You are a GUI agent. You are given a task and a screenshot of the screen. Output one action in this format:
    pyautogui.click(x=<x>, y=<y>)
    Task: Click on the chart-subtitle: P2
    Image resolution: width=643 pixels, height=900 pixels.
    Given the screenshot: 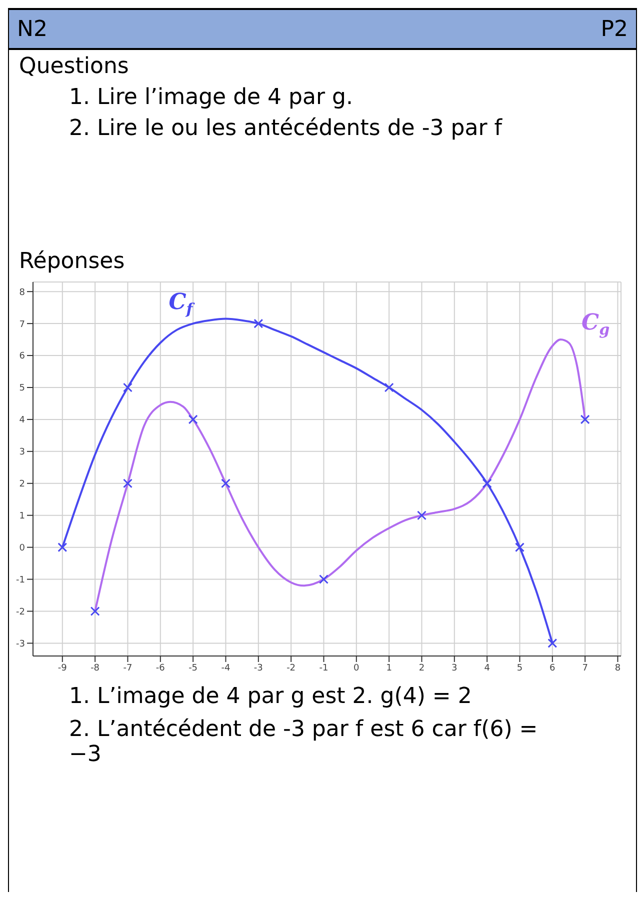 What is the action you would take?
    pyautogui.click(x=614, y=29)
    